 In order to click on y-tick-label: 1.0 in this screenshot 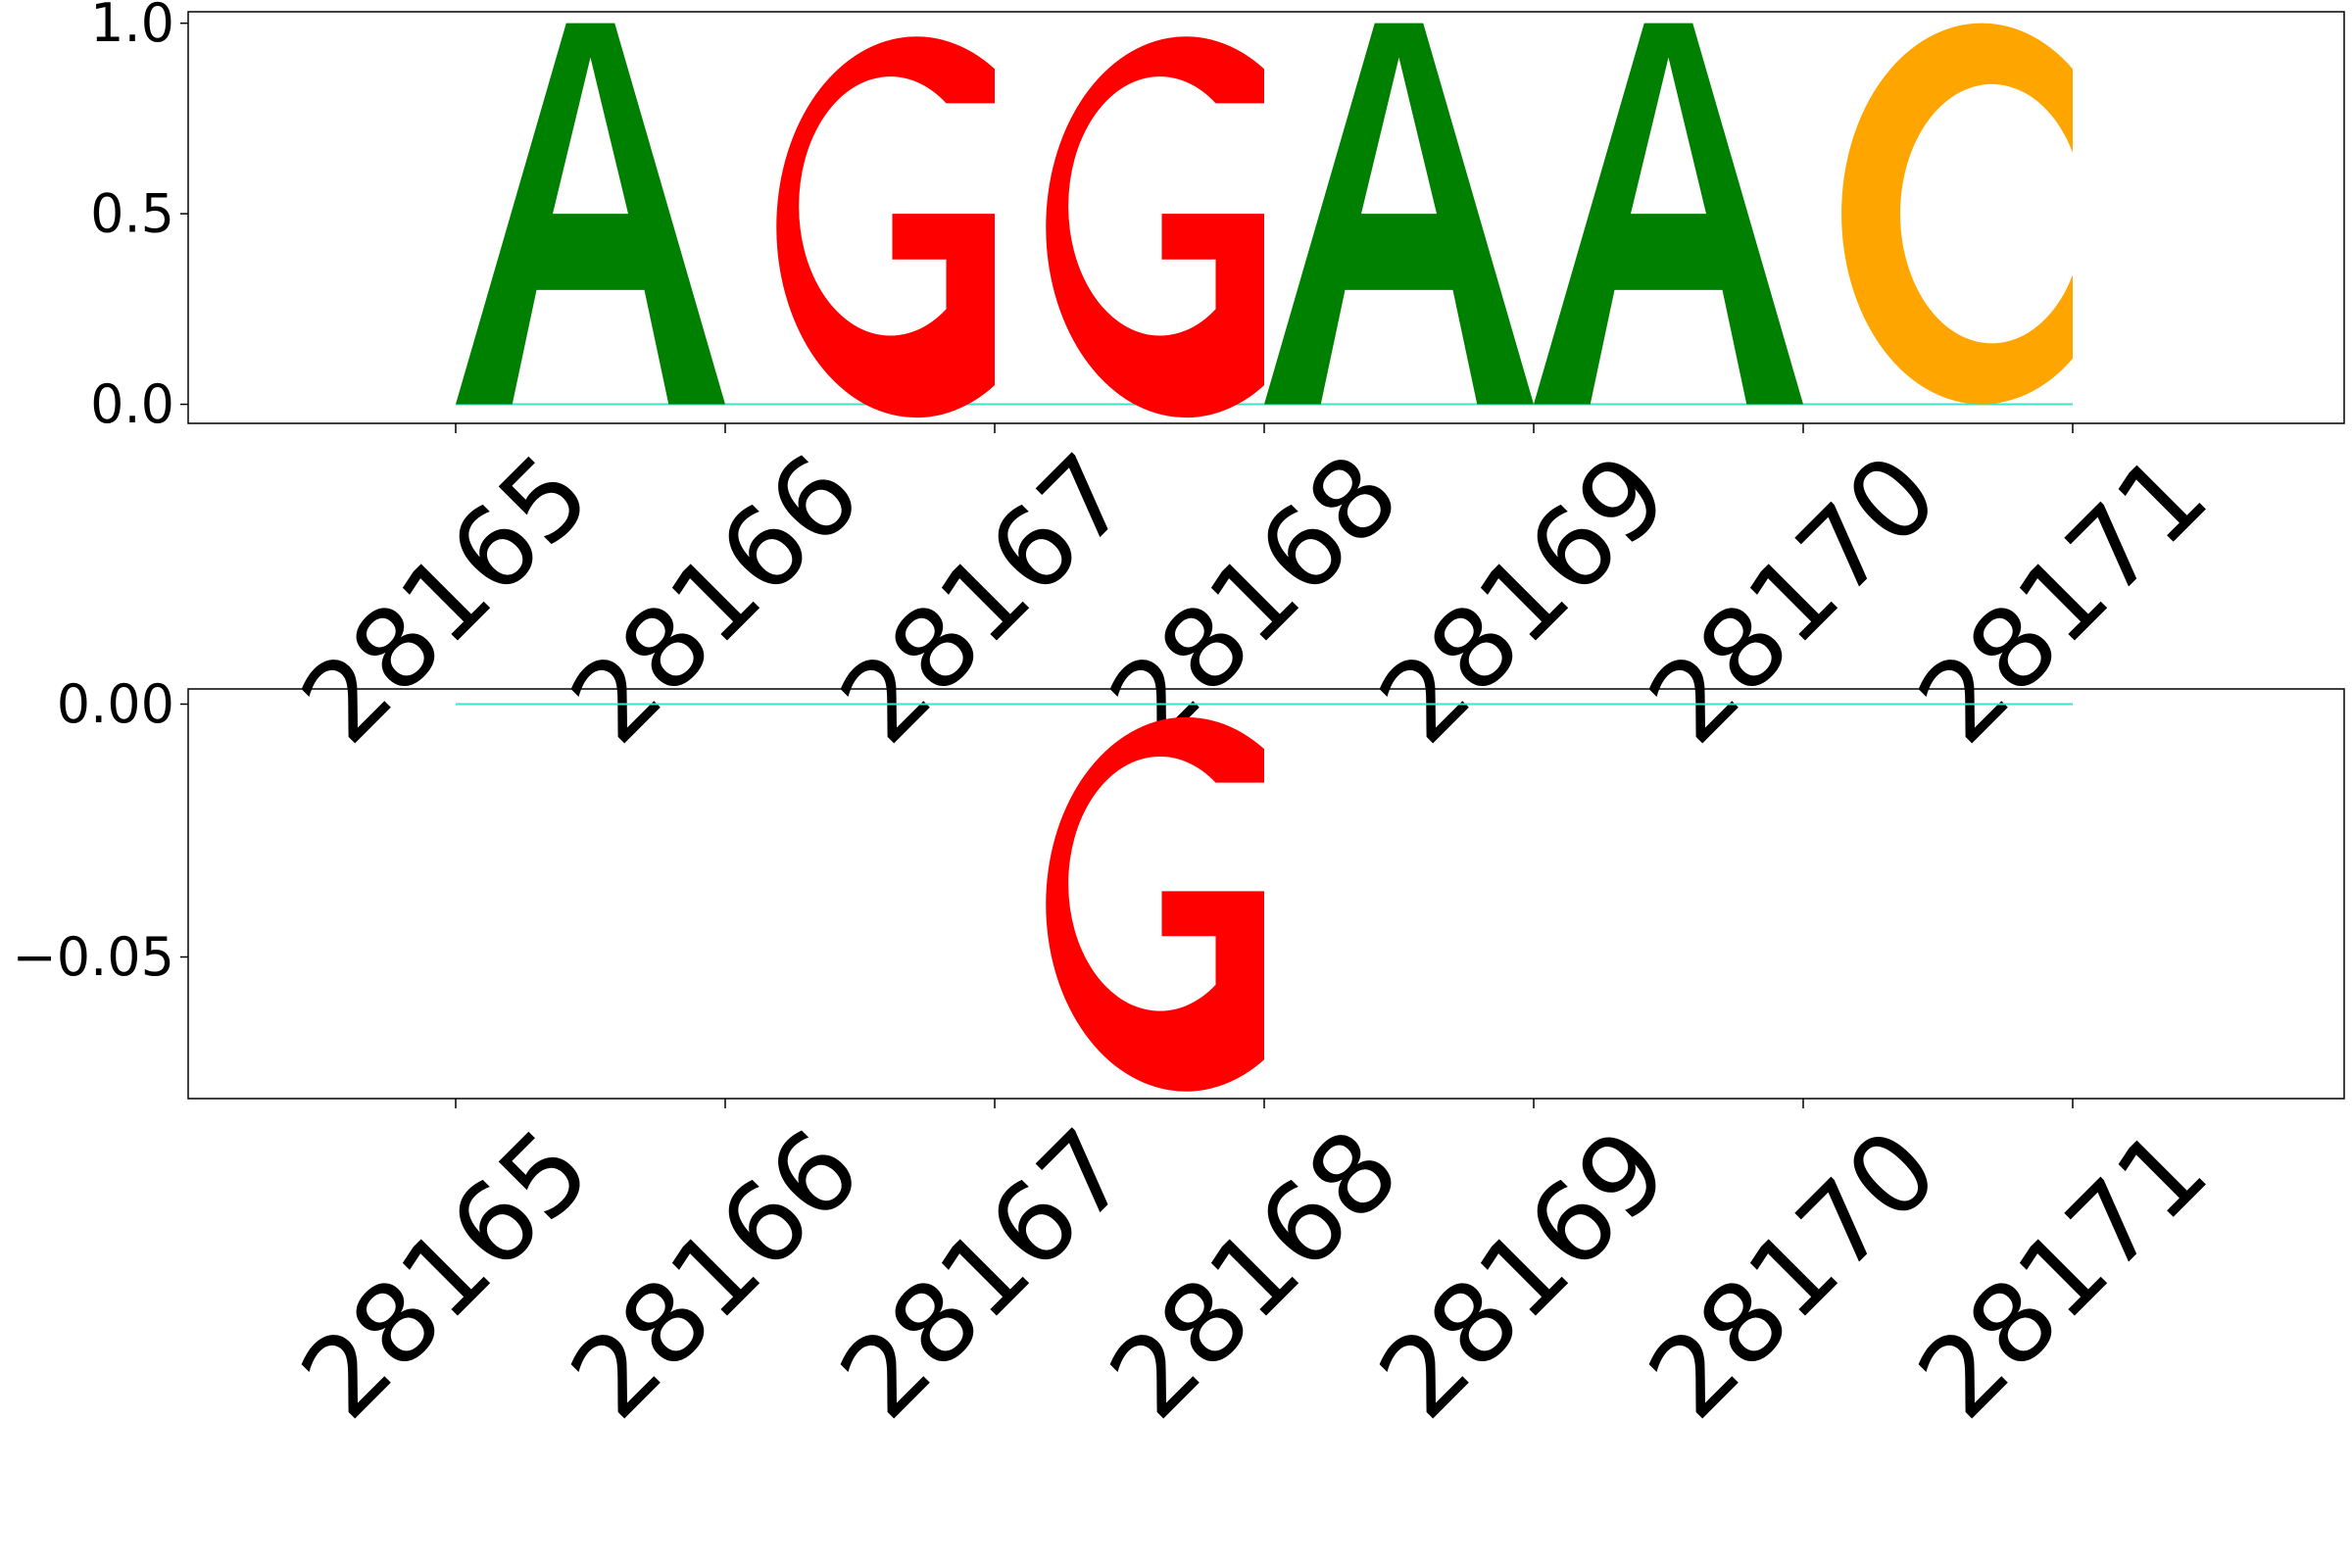, I will do `click(132, 27)`.